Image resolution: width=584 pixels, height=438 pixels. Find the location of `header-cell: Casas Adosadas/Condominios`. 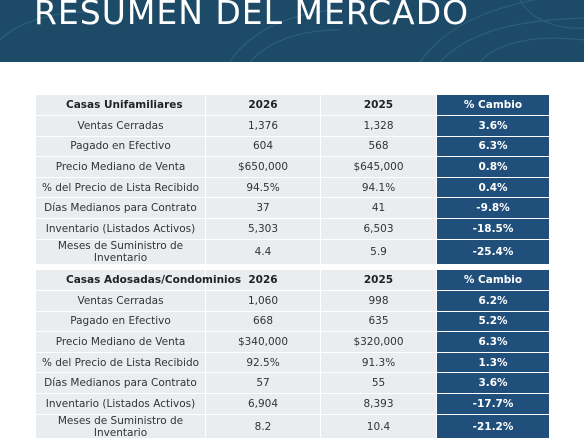

header-cell: Casas Adosadas/Condominios is located at coordinates (138, 280).